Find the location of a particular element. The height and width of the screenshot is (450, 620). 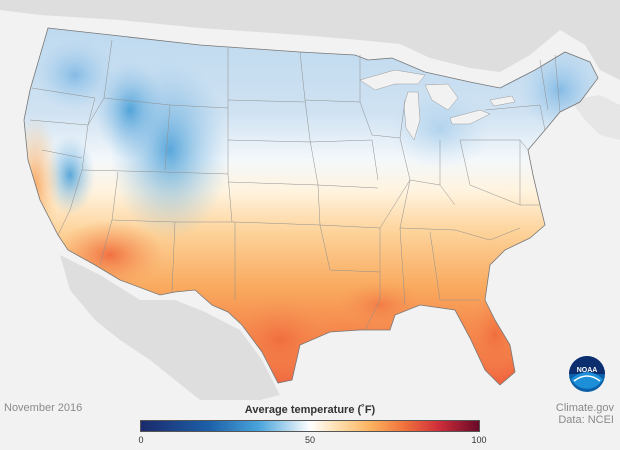

noaa-logo-text: NOAA is located at coordinates (587, 370).